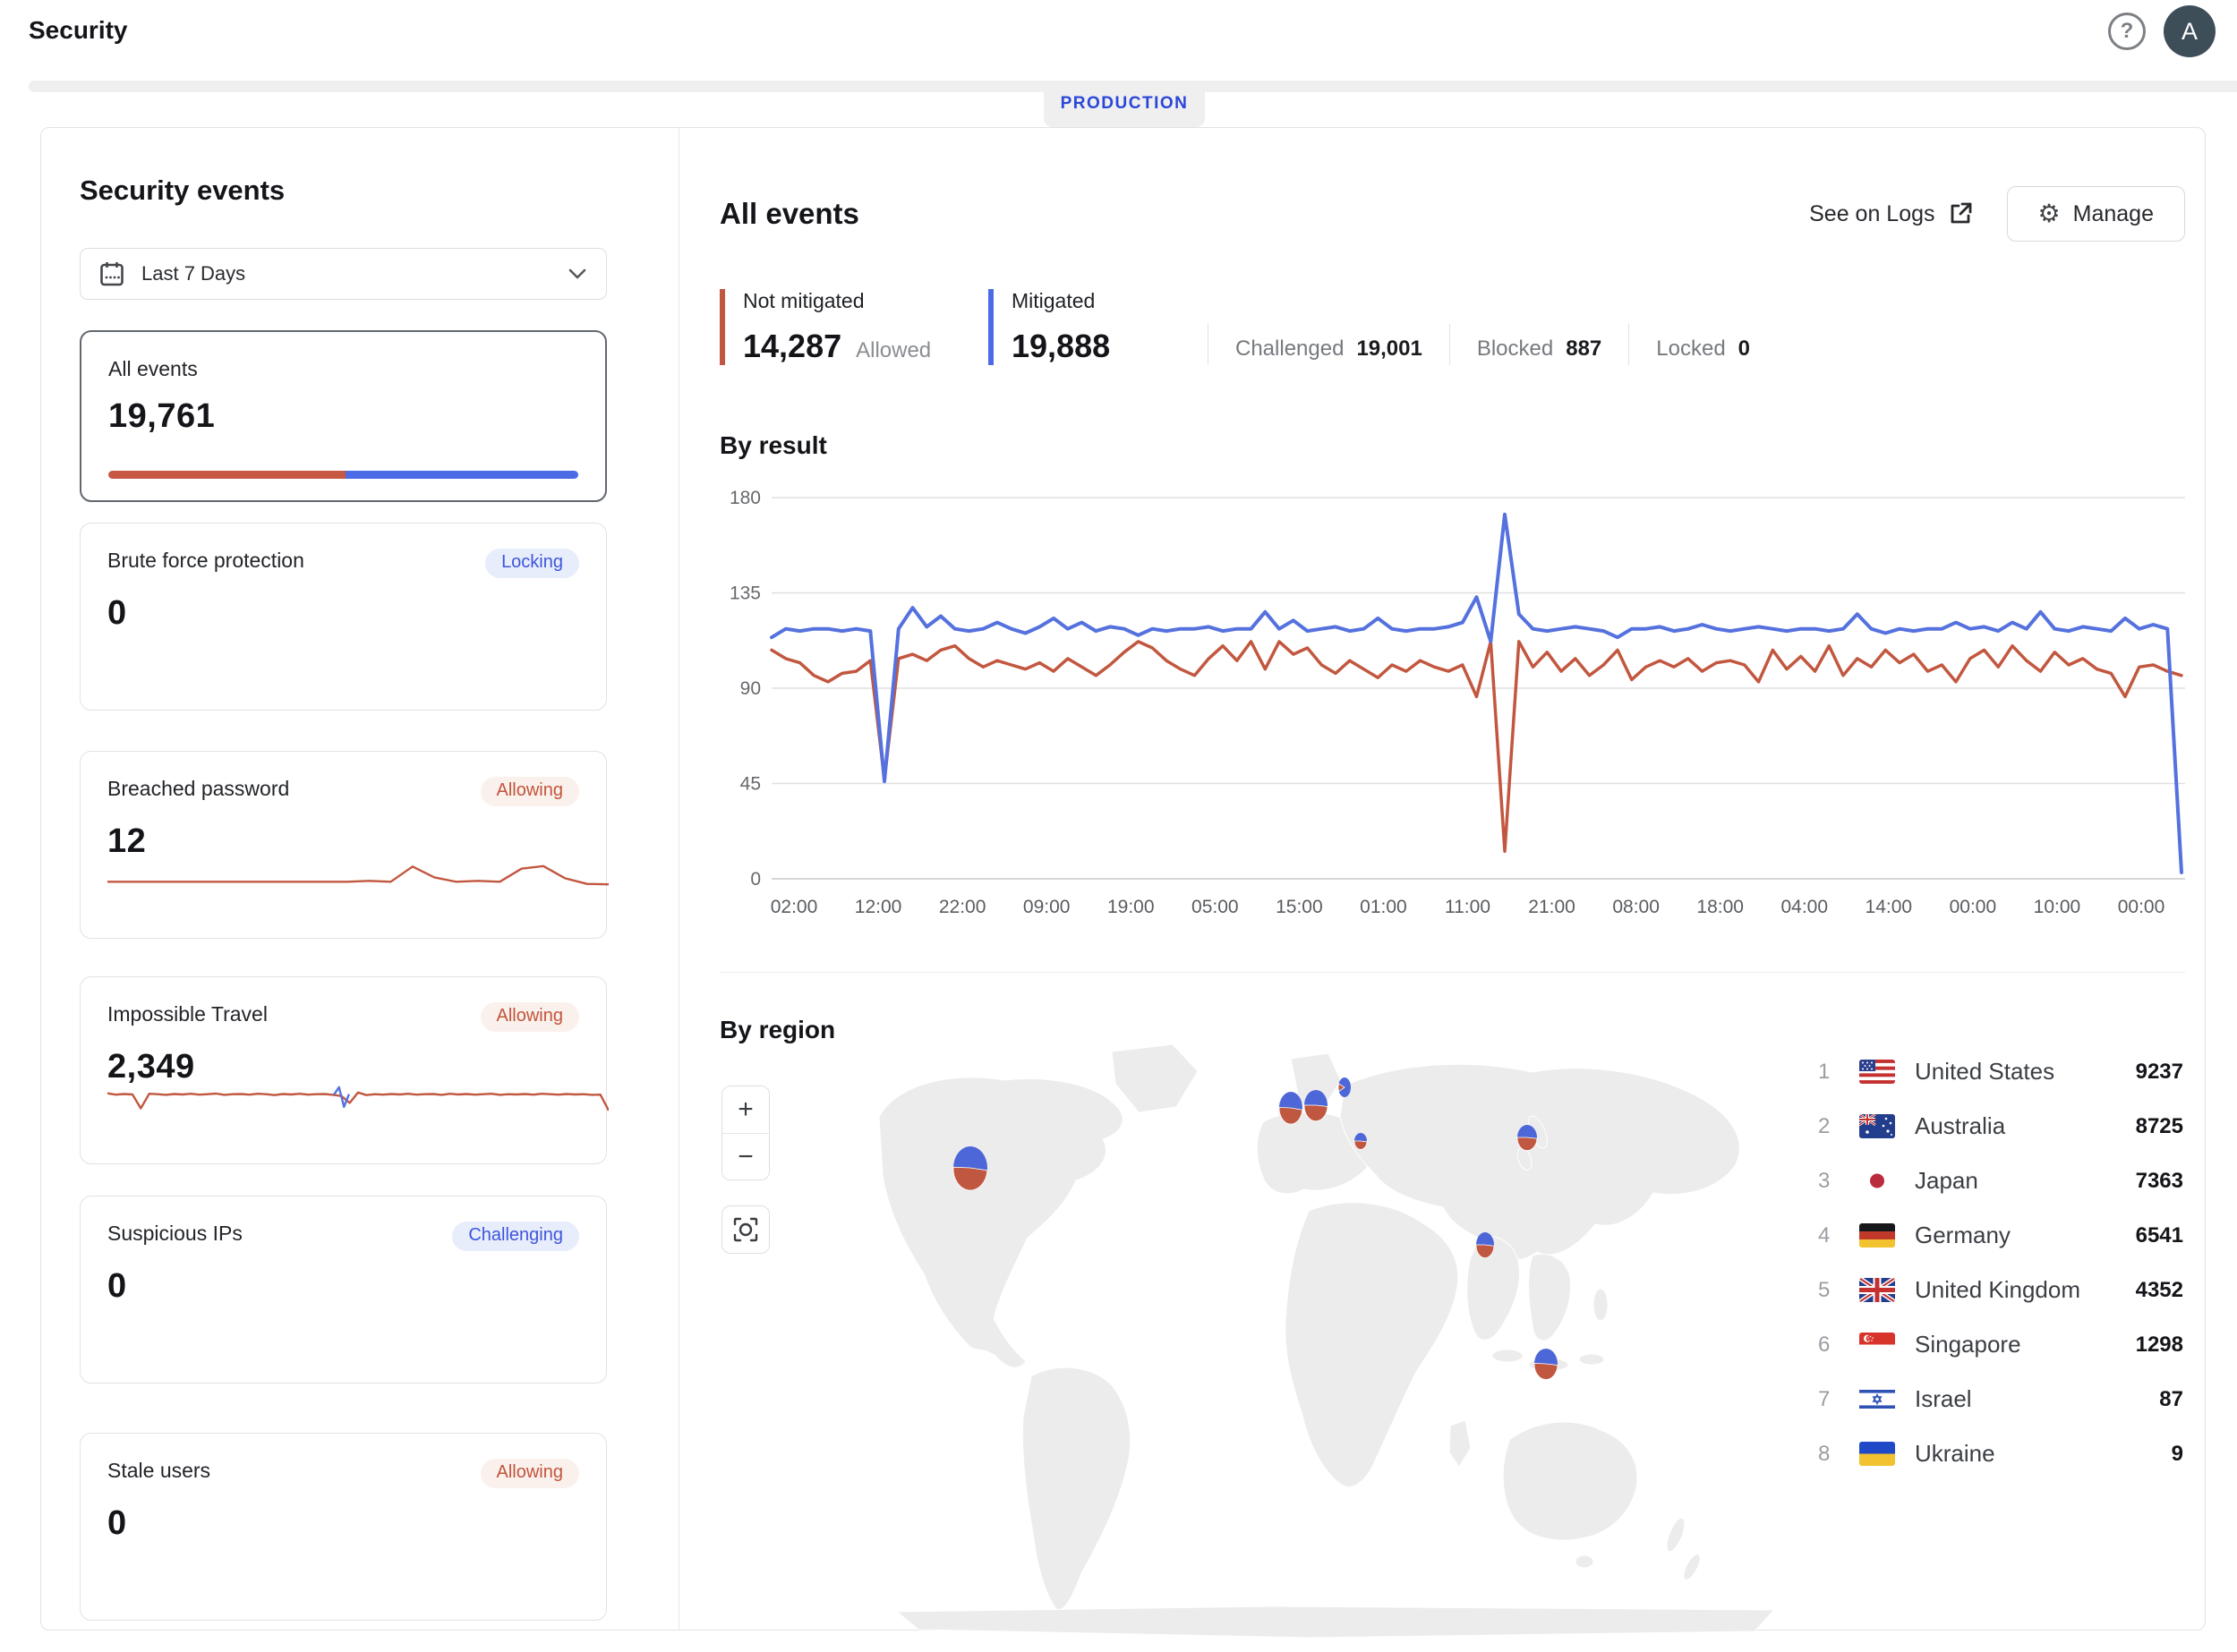  Describe the element at coordinates (78, 30) in the screenshot. I see `page-title: Security` at that location.